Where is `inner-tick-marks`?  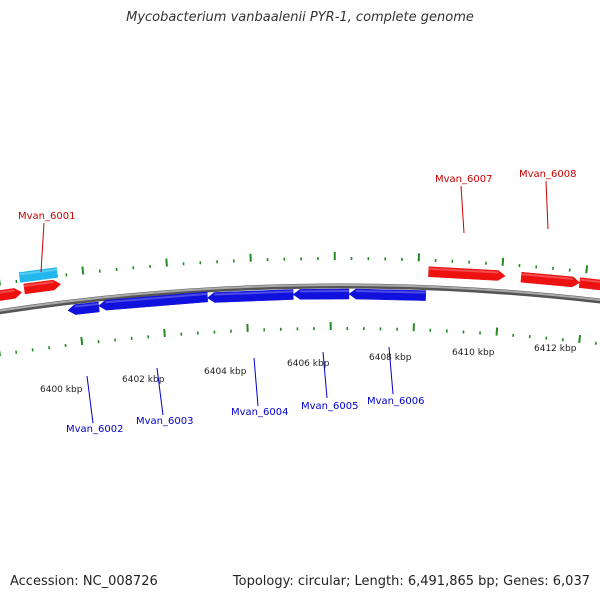 inner-tick-marks is located at coordinates (298, 339).